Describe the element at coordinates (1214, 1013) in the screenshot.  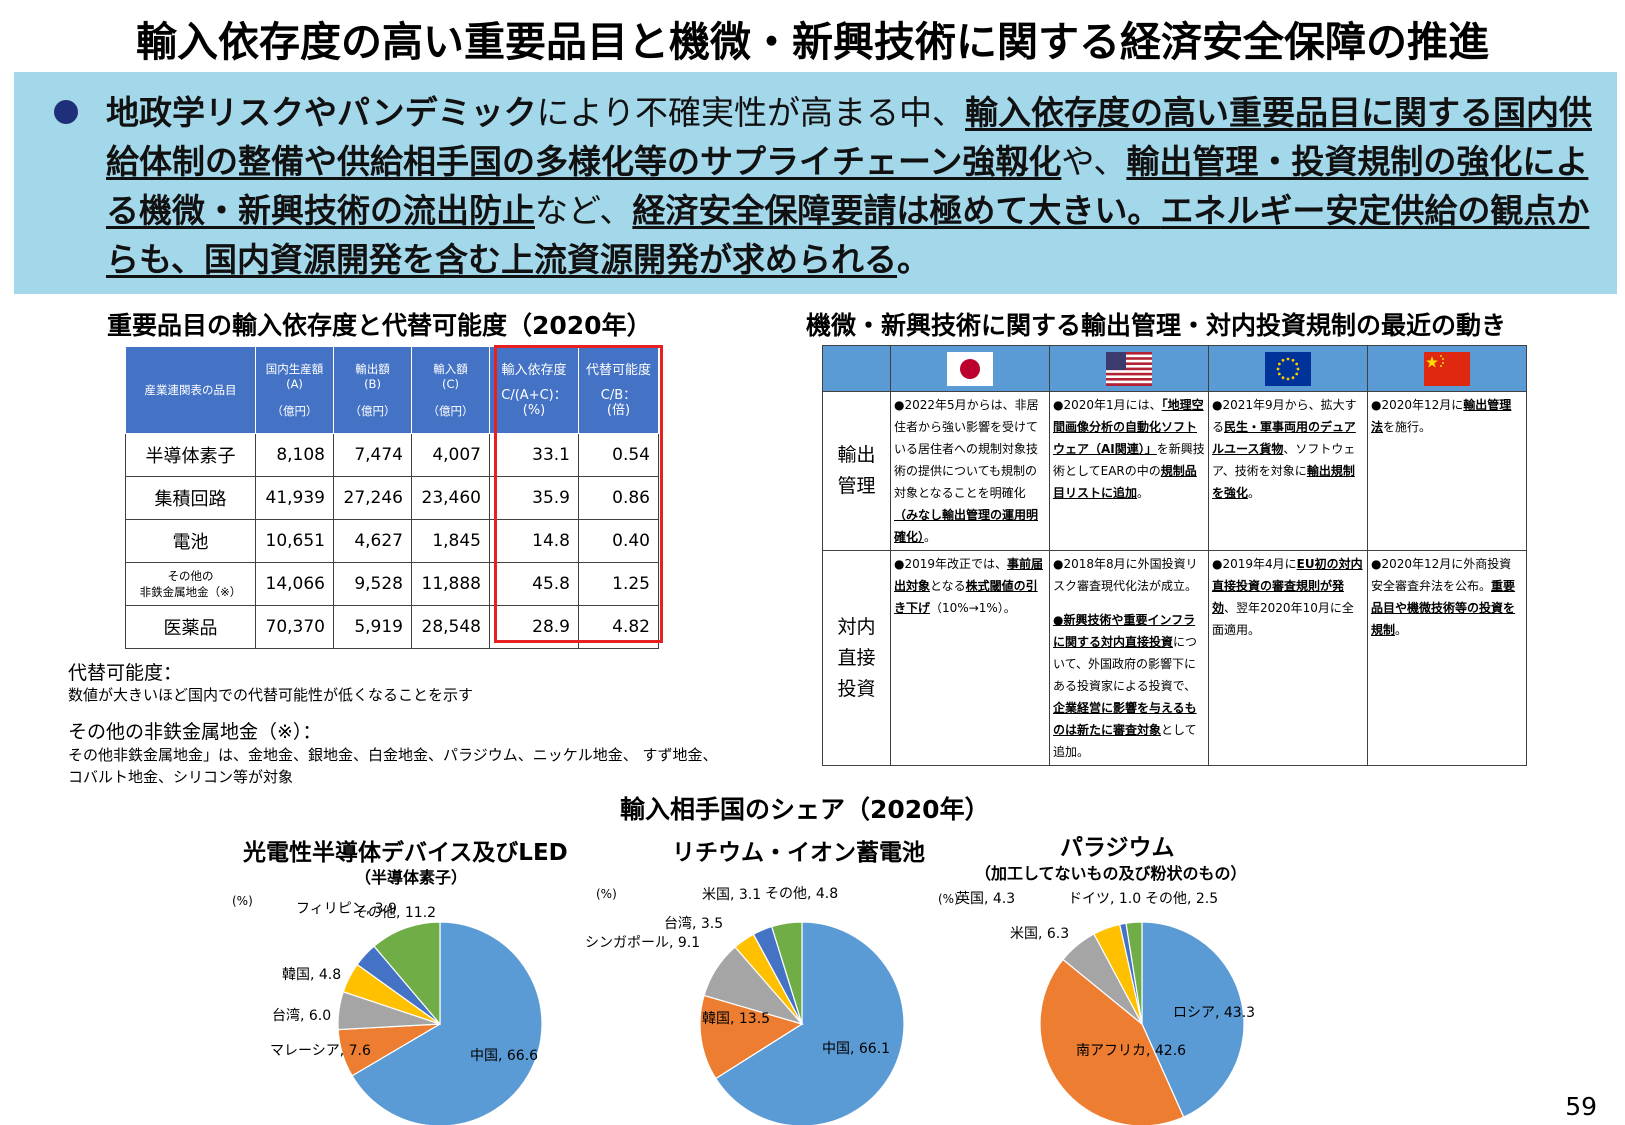
I see `pie-slice-label: ロシア, 43.3` at that location.